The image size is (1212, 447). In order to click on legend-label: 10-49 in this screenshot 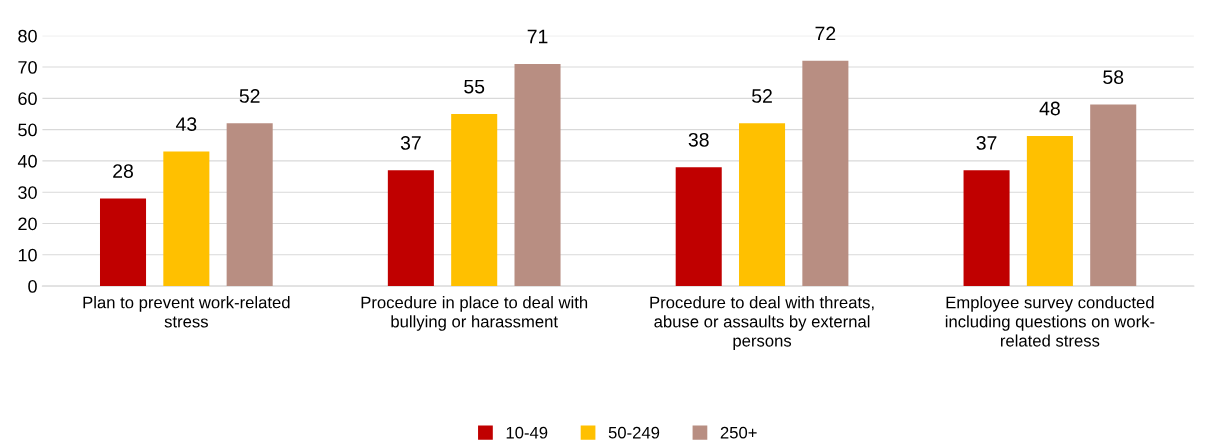, I will do `click(527, 432)`.